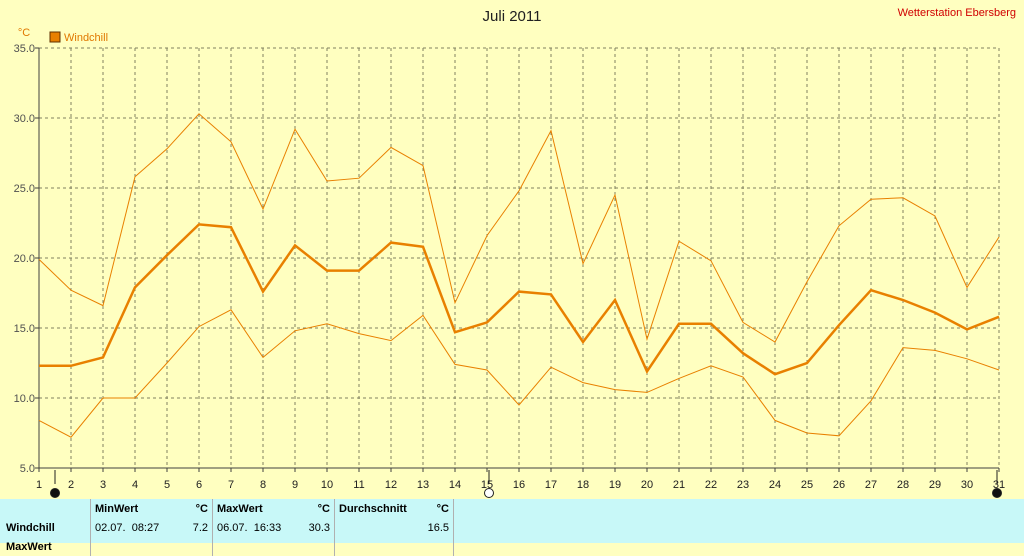  I want to click on x-tick-label: 14, so click(455, 485).